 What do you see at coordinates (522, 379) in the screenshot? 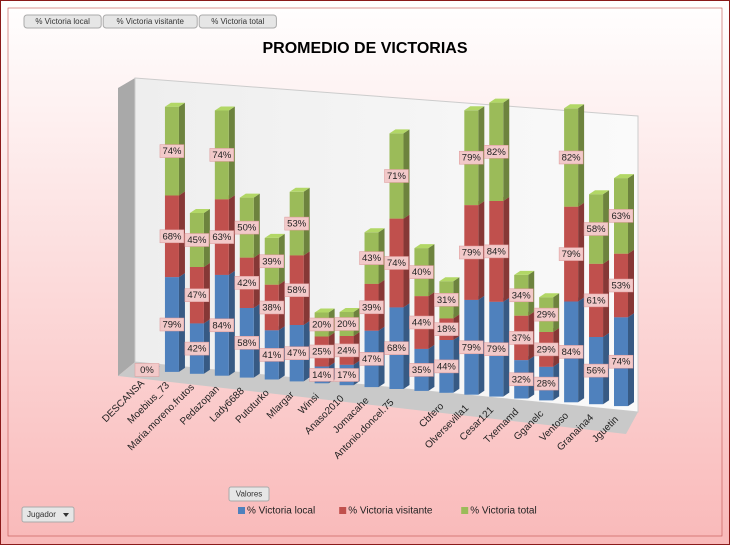
I see `data-label: 32%` at bounding box center [522, 379].